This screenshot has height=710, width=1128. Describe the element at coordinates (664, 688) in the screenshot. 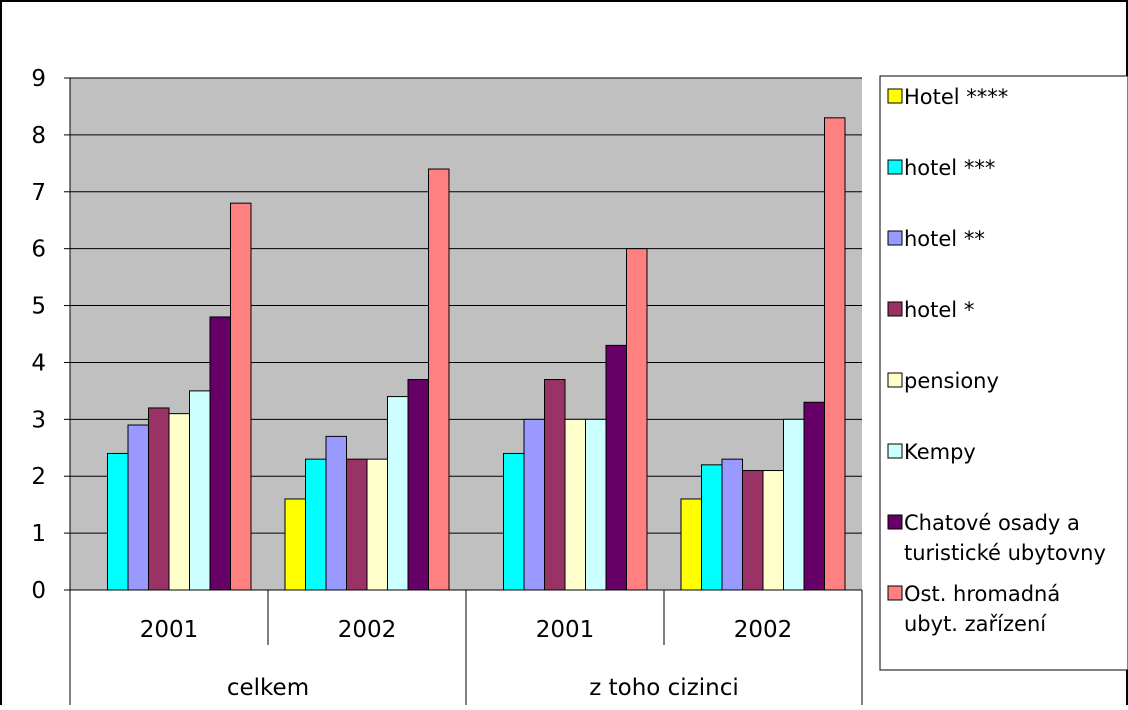

I see `group-label: z toho cizinci` at that location.